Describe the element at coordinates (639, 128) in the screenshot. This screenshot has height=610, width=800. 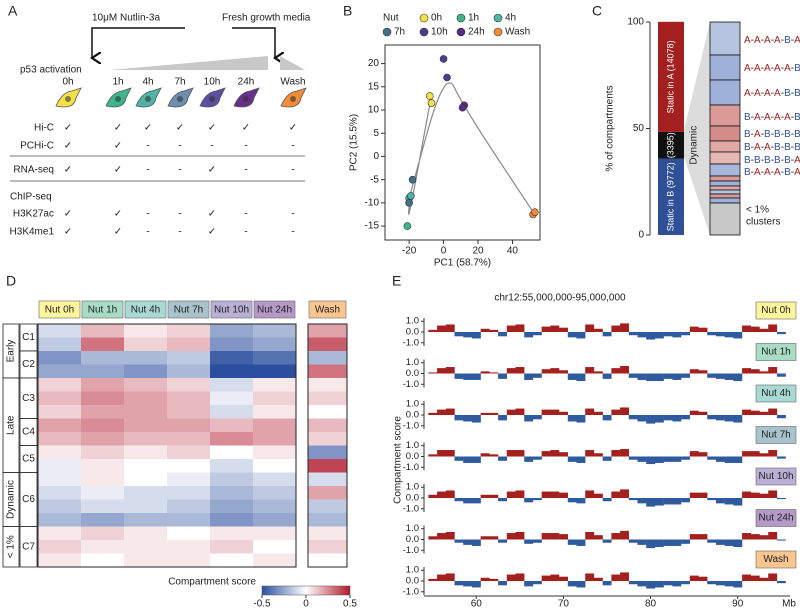
I see `y-tick-label: 50` at that location.